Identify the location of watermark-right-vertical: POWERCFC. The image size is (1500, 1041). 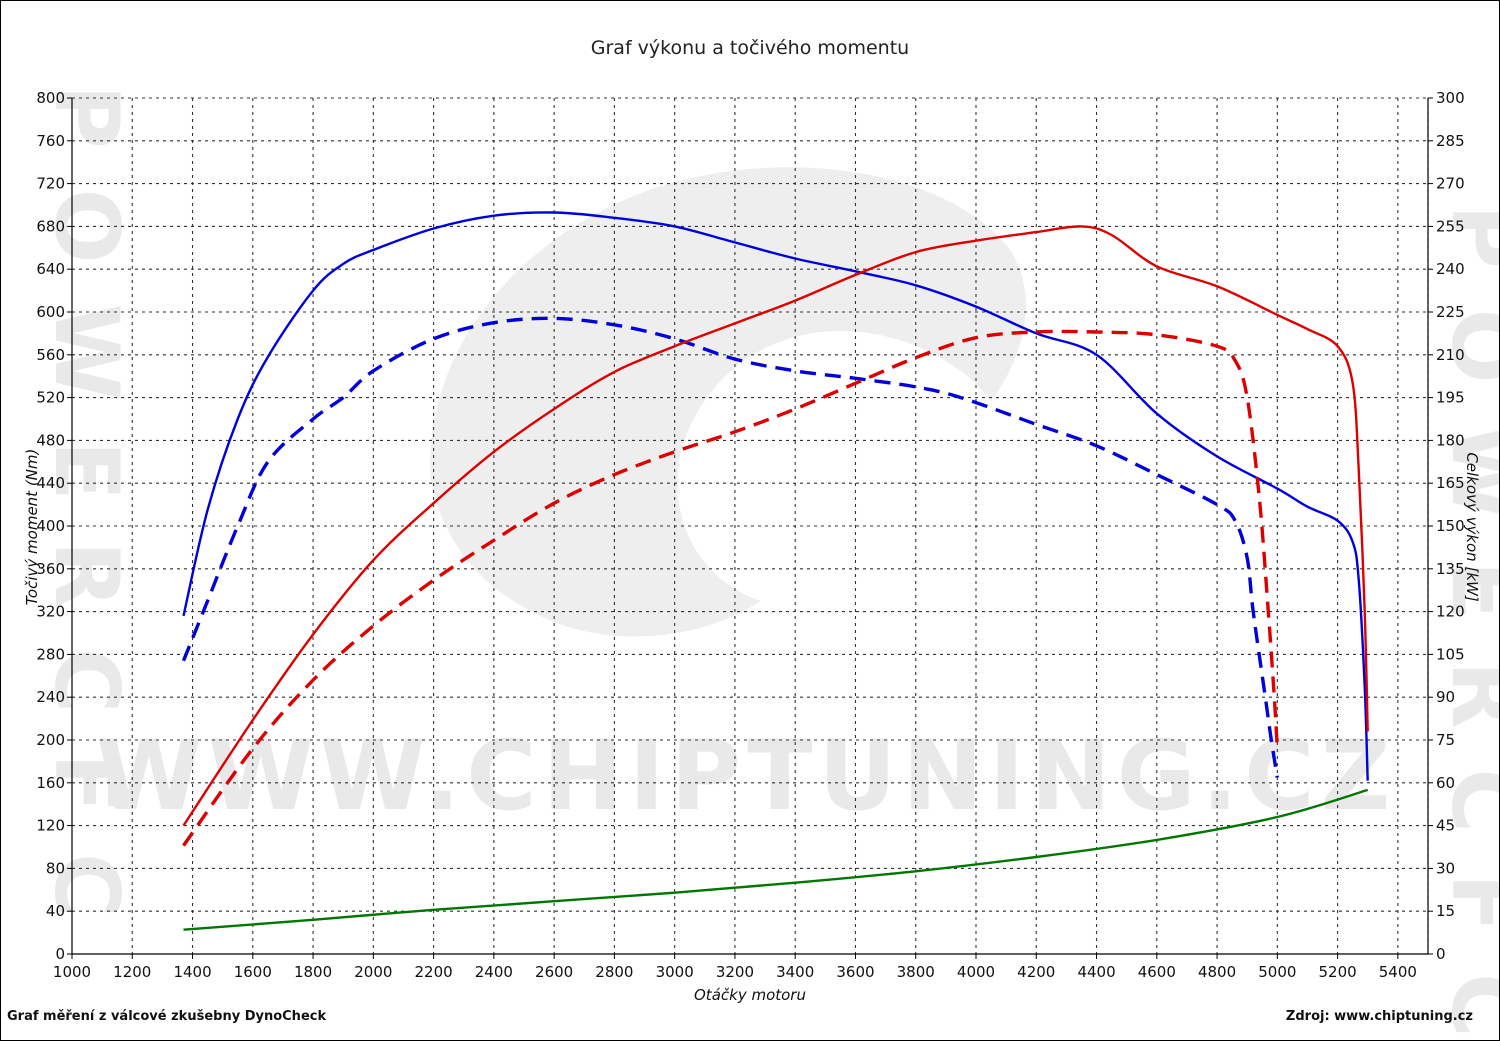
(1465, 622).